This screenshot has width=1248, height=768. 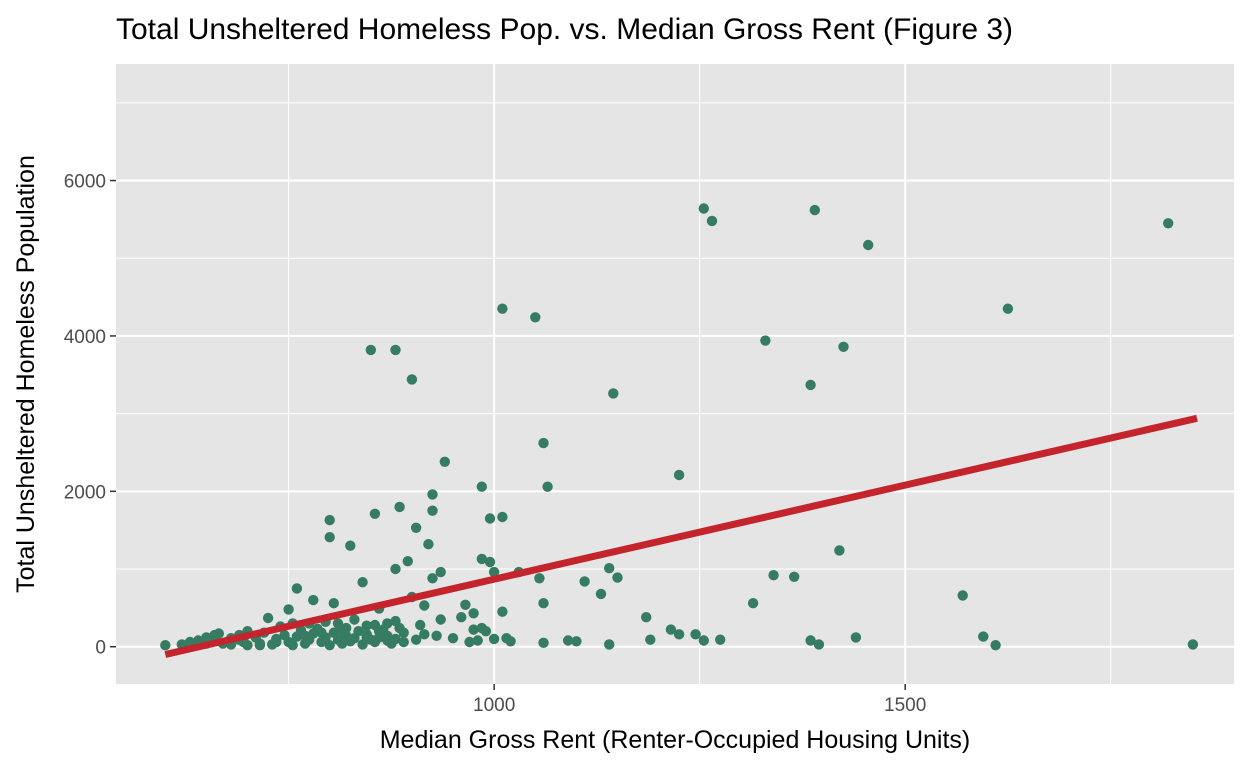 I want to click on x-tick-label: 1000, so click(x=494, y=705).